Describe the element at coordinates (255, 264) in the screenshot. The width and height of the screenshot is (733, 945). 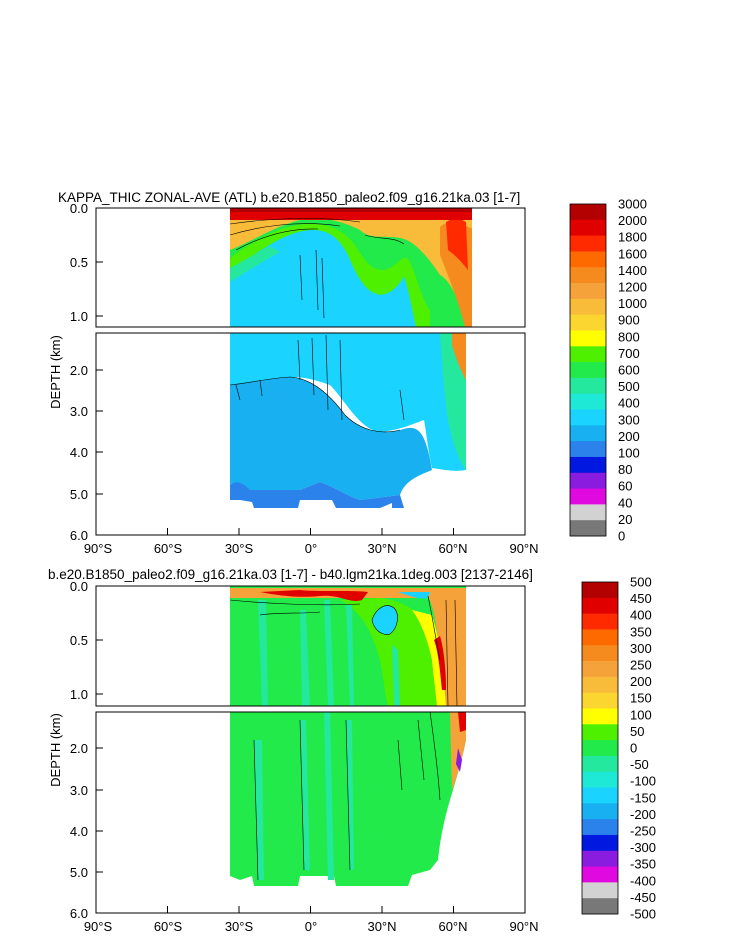
I see `field-teal-band` at that location.